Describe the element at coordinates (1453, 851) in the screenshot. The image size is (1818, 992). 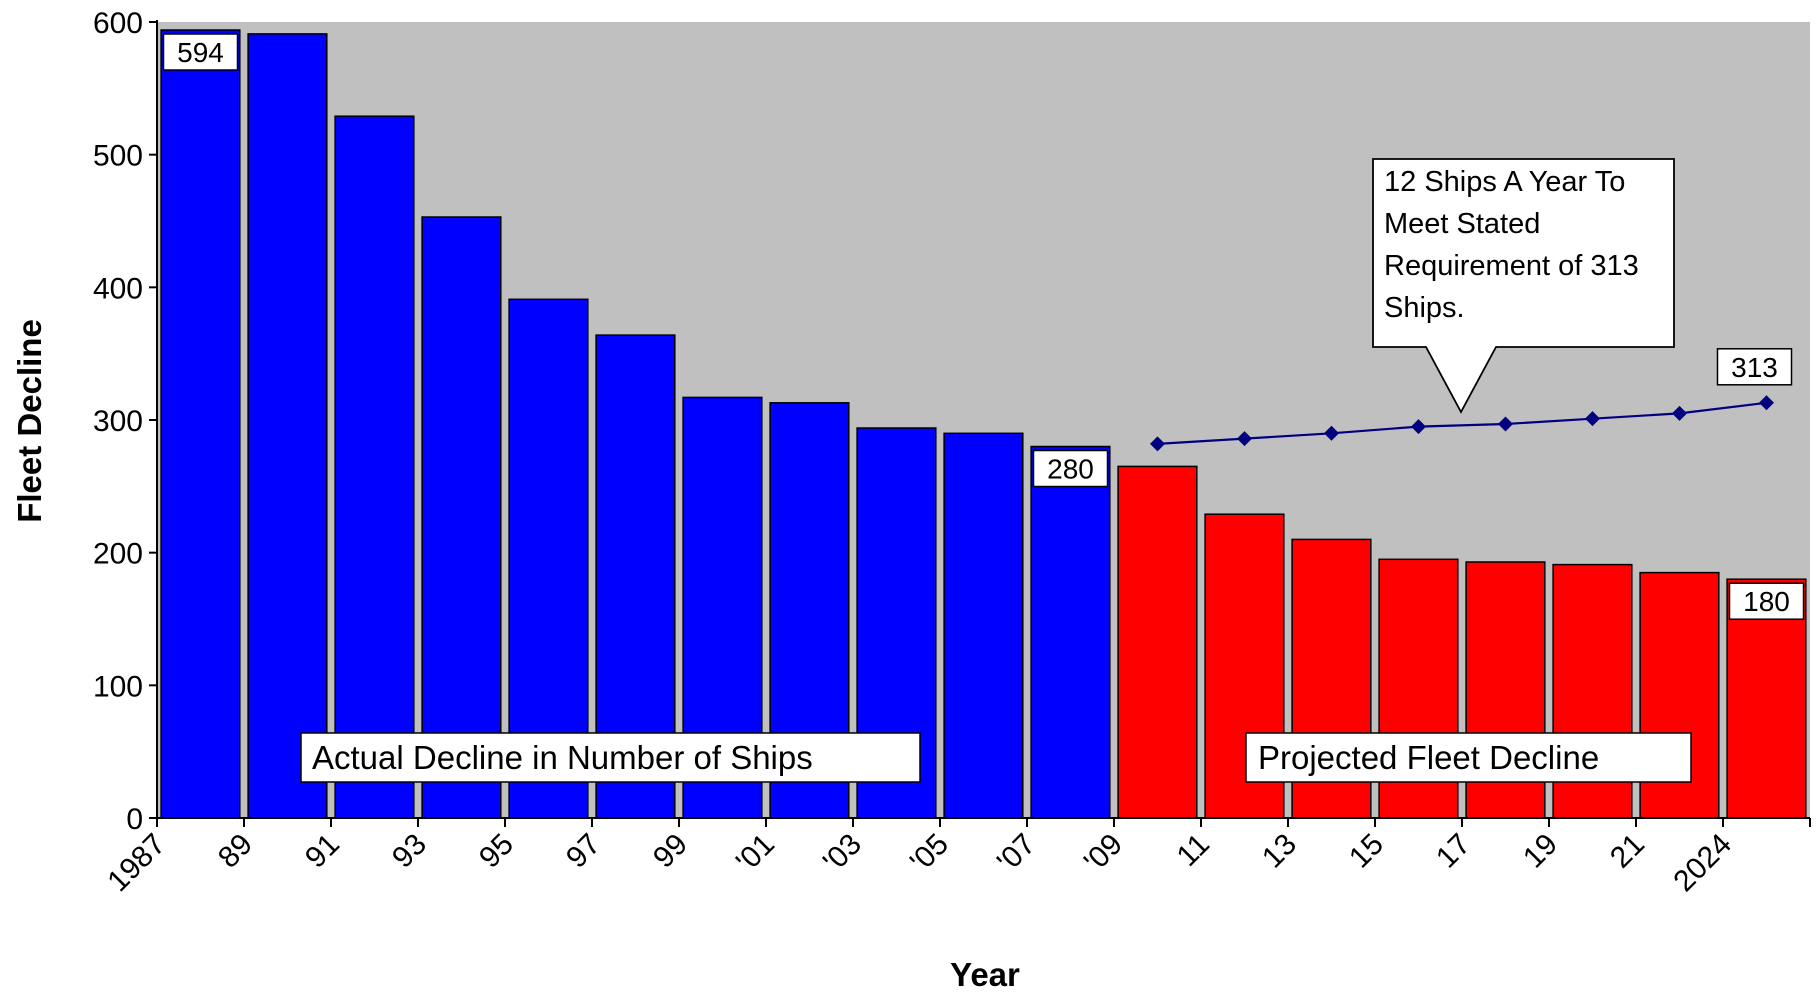
I see `x-tick-label-15: 17` at that location.